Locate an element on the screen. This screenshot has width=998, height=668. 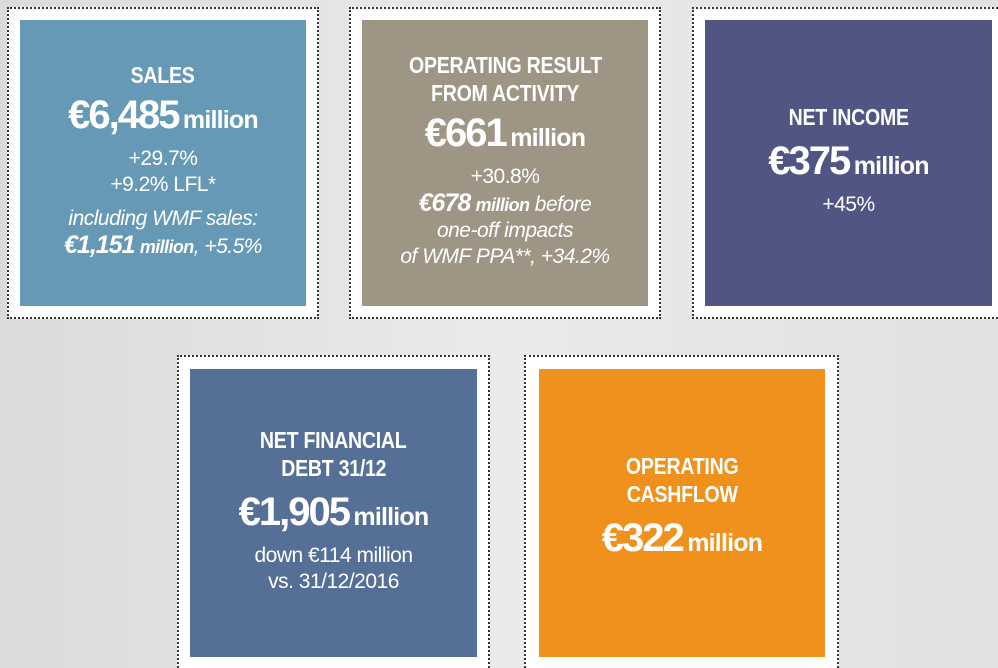
note: one-off impacts is located at coordinates (505, 230).